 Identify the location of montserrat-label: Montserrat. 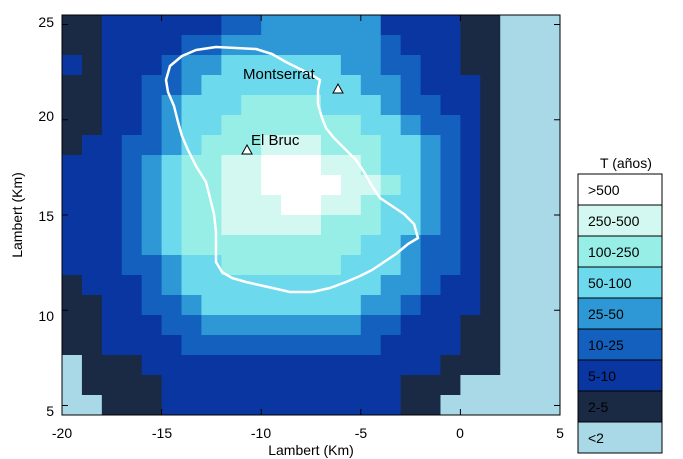
(279, 74).